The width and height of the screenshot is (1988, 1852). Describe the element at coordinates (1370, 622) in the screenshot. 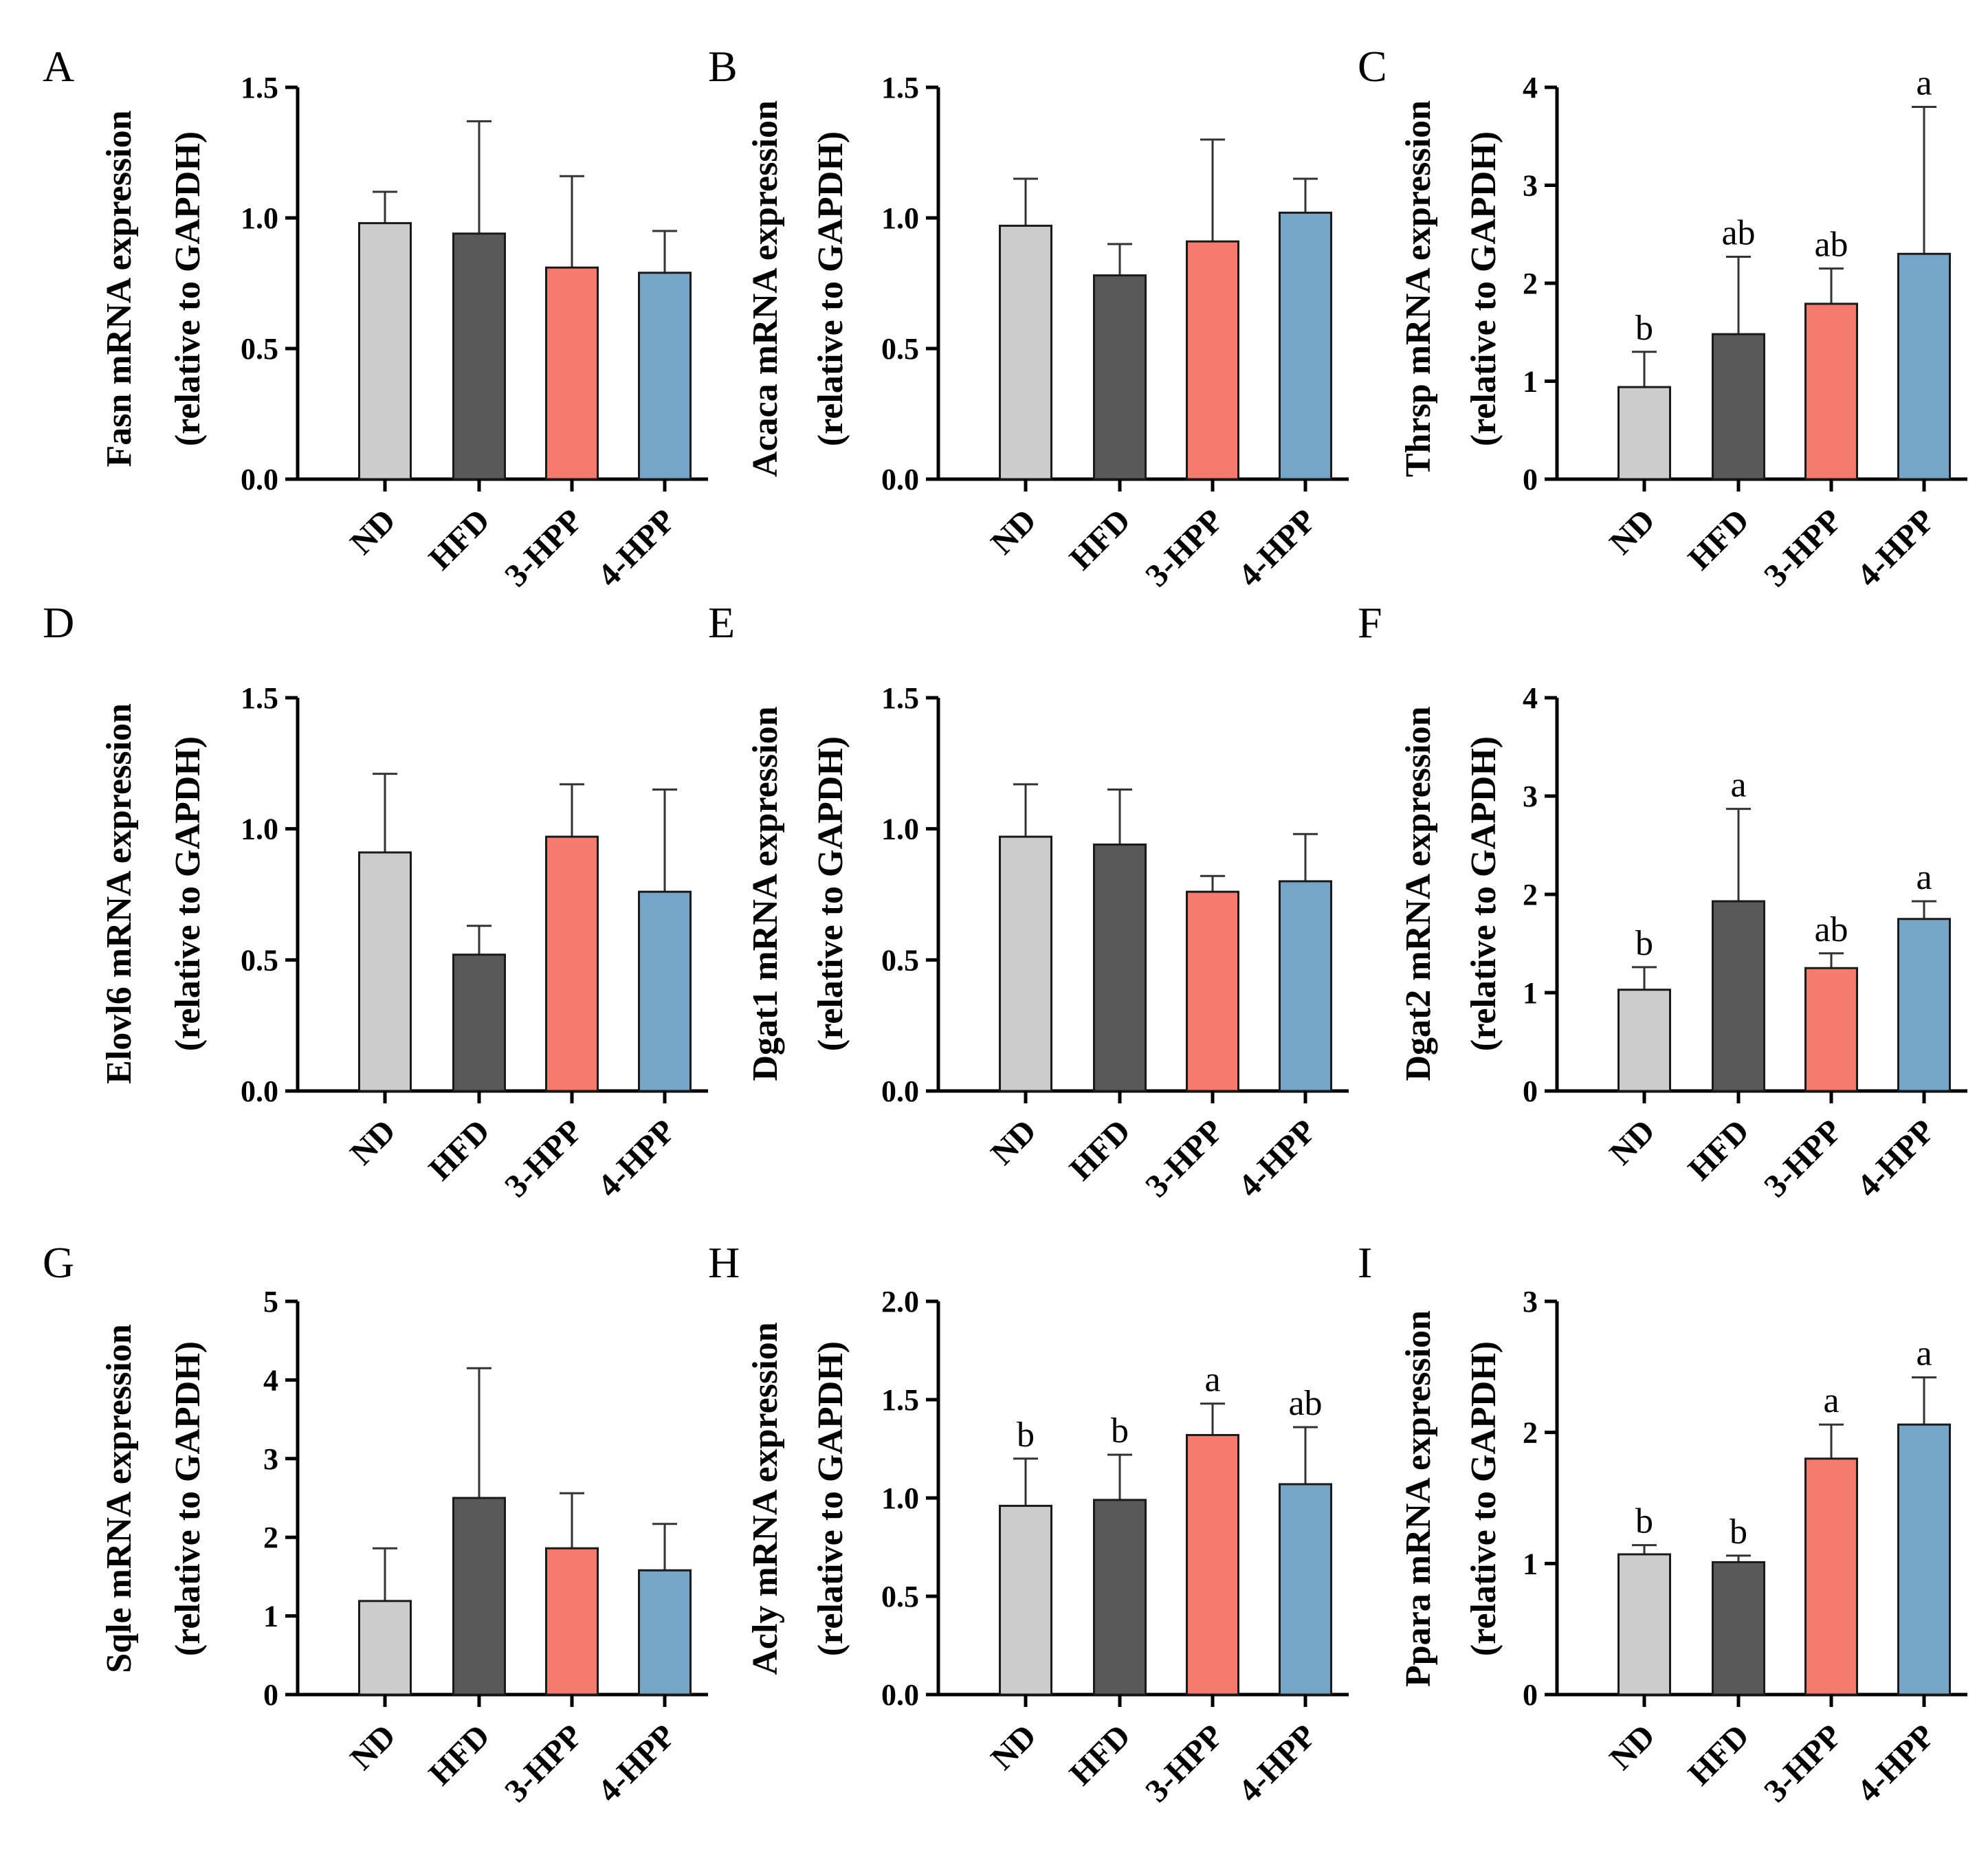

I see `panel-letter: F` at that location.